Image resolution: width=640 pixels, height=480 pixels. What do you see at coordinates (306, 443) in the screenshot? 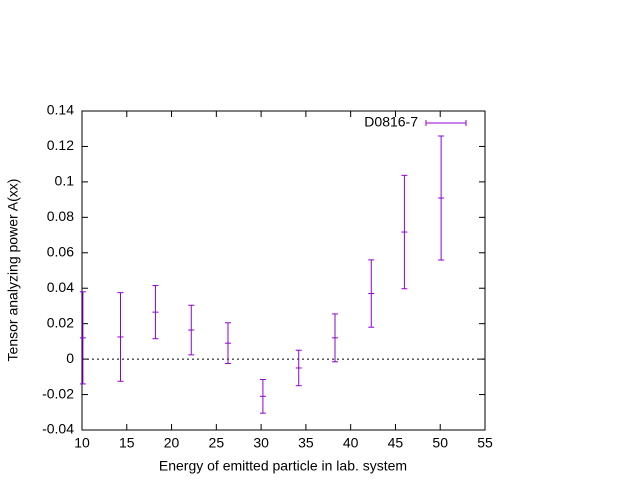
I see `x-tick-label: 35` at bounding box center [306, 443].